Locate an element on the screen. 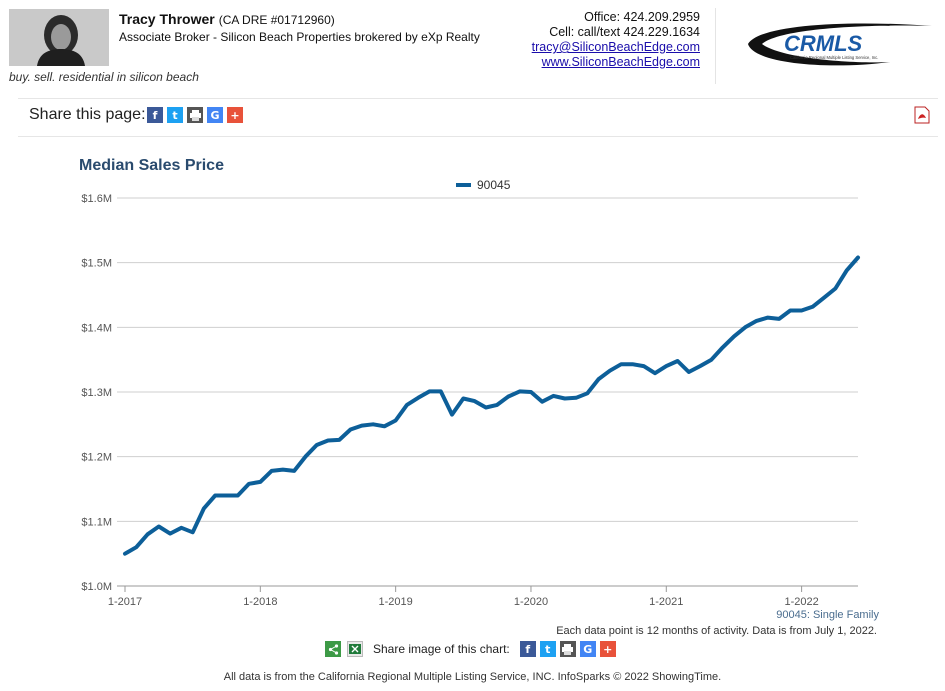 Image resolution: width=945 pixels, height=691 pixels. share-page-icons: f t G + is located at coordinates (195, 115).